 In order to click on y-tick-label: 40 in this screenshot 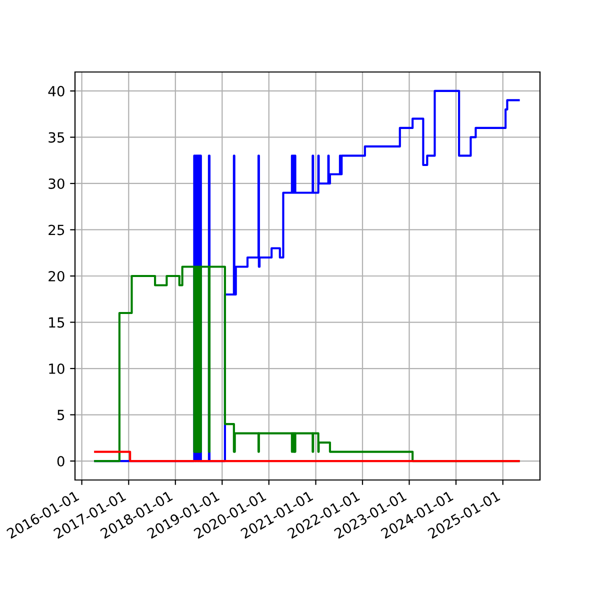, I will do `click(56, 91)`.